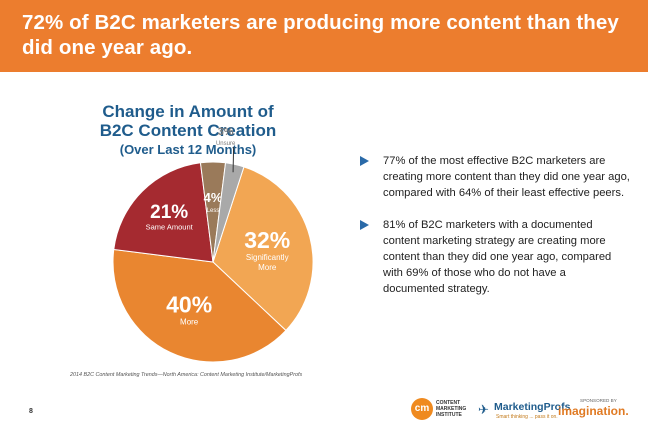 Image resolution: width=648 pixels, height=424 pixels. Describe the element at coordinates (422, 409) in the screenshot. I see `cmi-logo-mark: cm` at that location.